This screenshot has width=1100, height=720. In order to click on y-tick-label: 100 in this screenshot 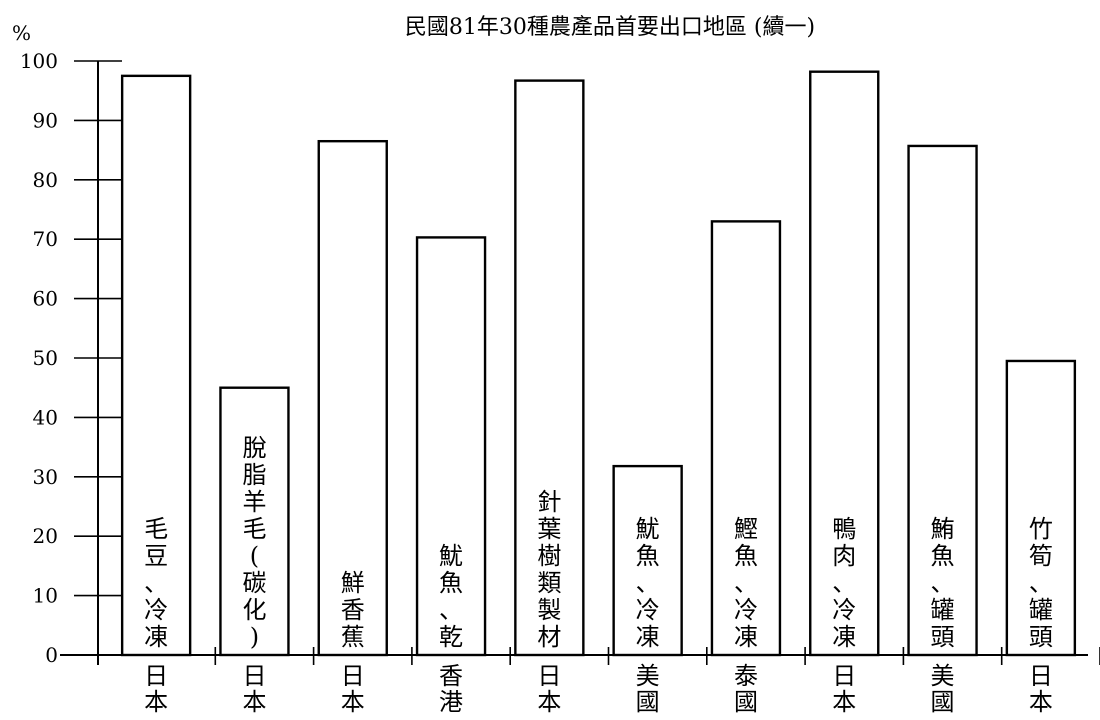, I will do `click(39, 61)`.